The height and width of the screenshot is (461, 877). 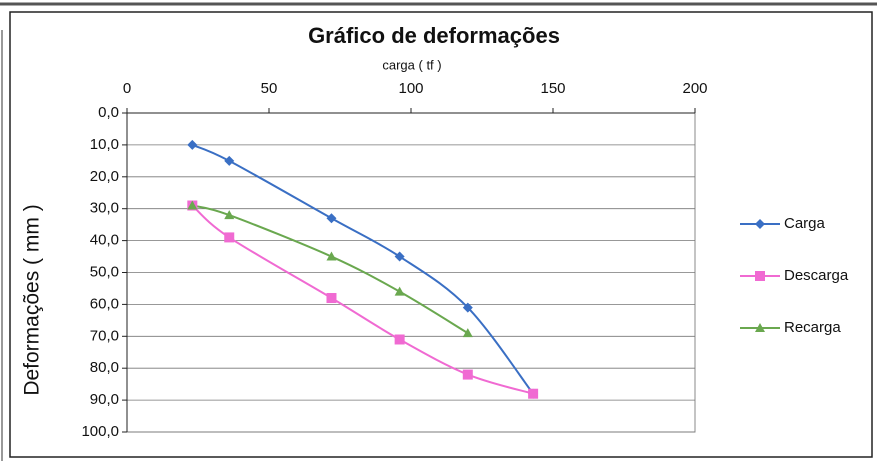 I want to click on x-axis-label: carga ( tf ), so click(x=411, y=64).